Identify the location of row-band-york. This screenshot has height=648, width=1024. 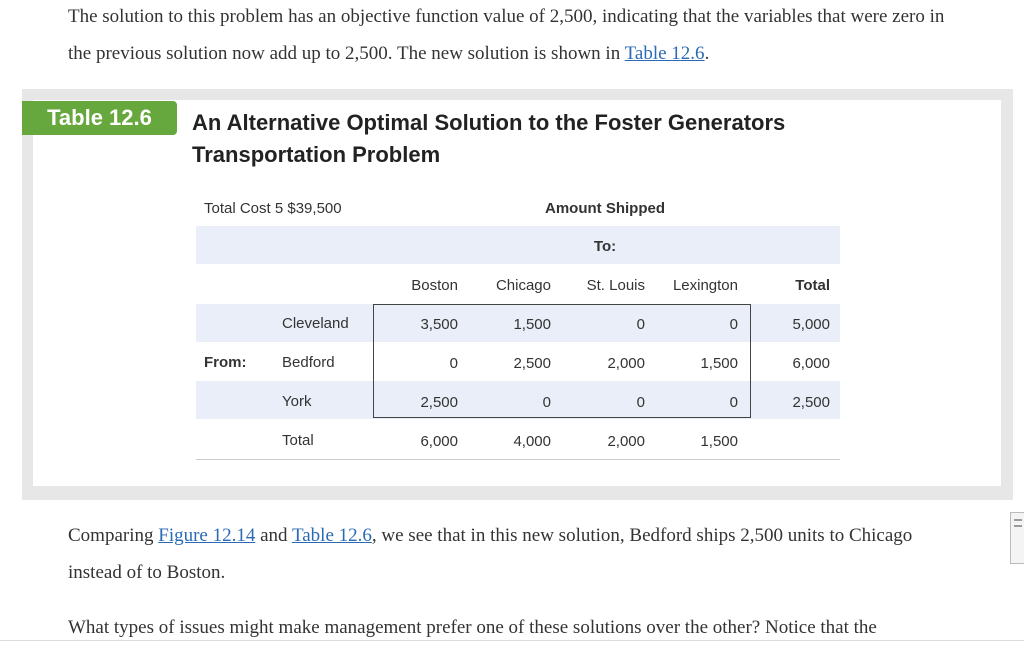
(518, 400).